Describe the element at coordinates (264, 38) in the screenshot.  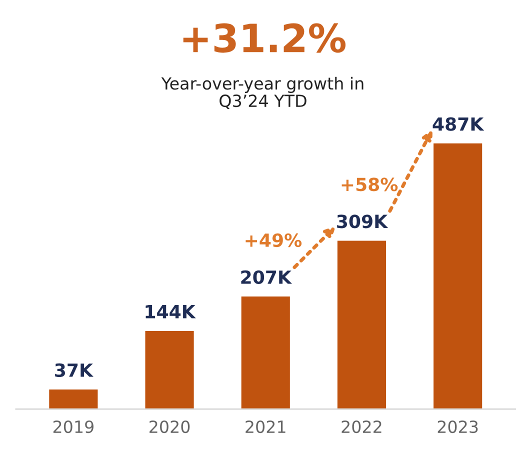
I see `chart-title: +31.2%` at that location.